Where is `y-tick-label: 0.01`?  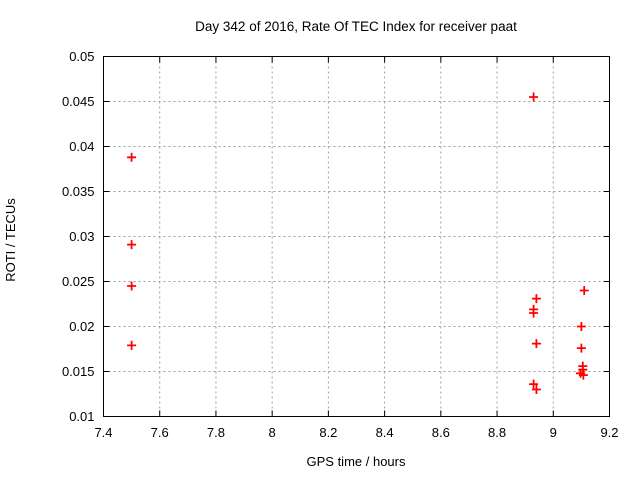 y-tick-label: 0.01 is located at coordinates (81, 416).